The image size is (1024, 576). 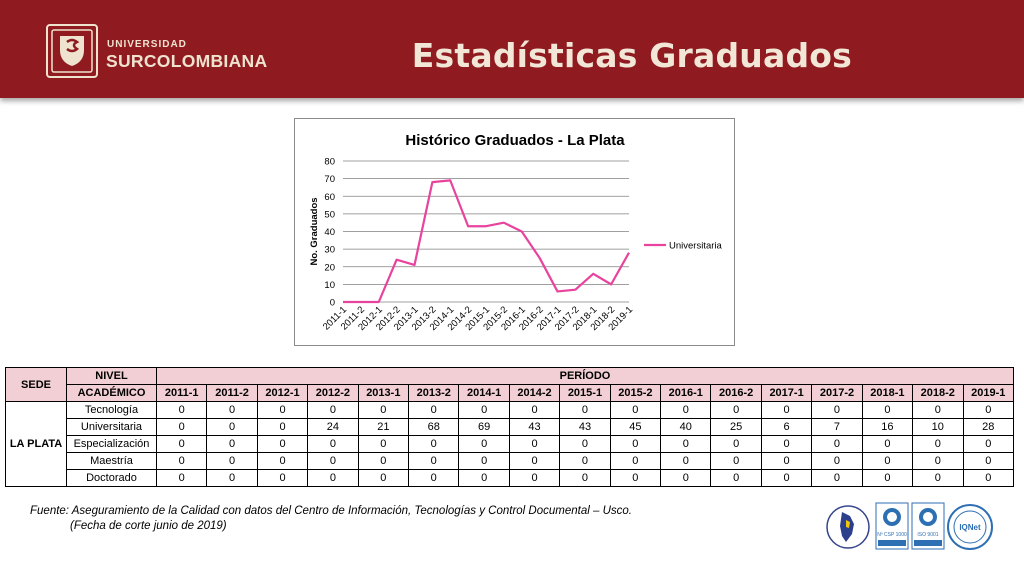 I want to click on value-cell: 40, so click(x=686, y=427).